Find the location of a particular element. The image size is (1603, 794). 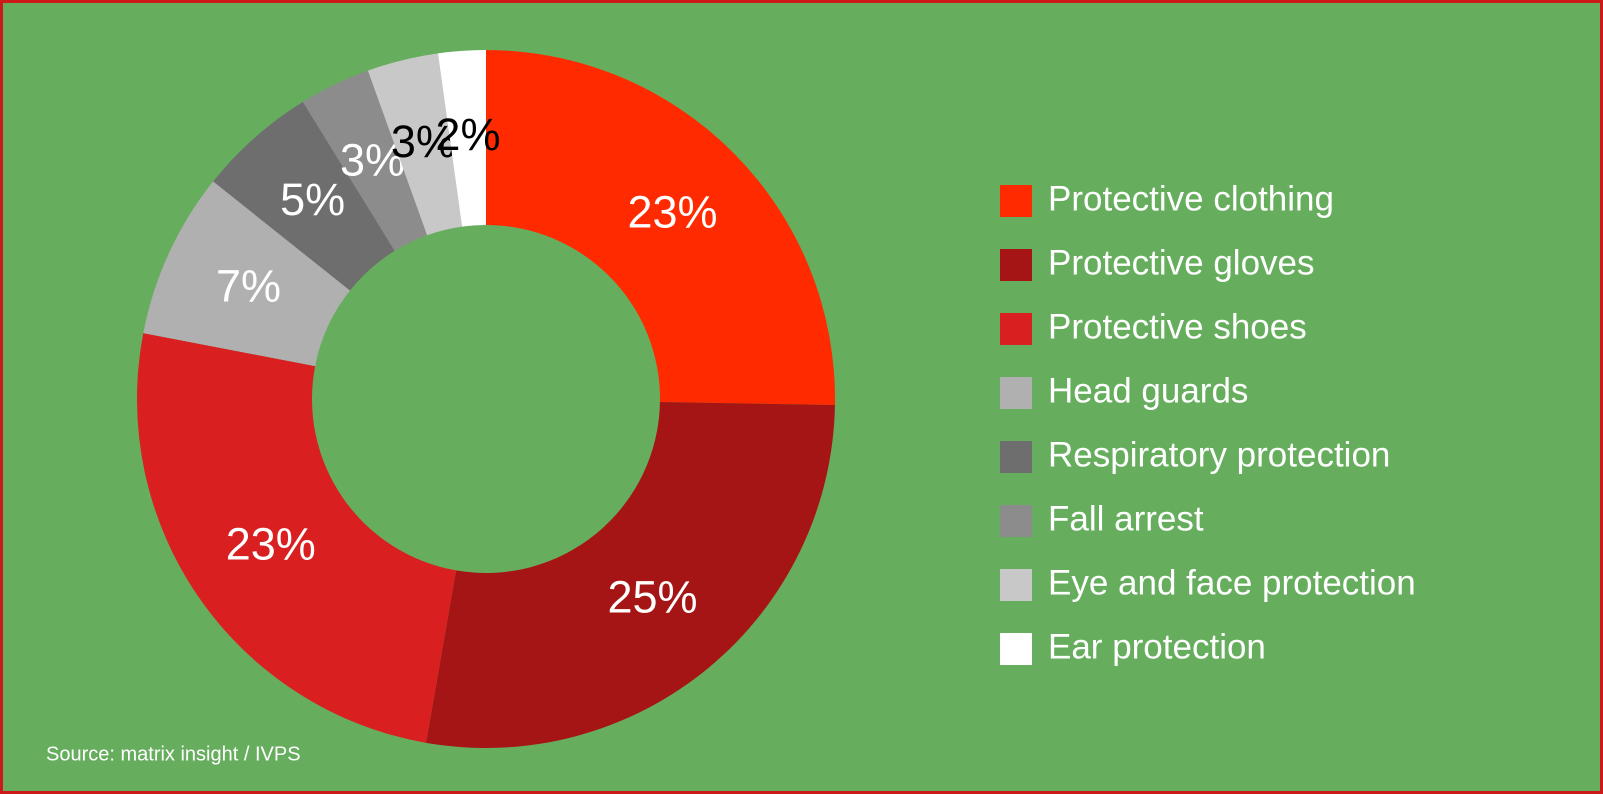

data-label: 7% is located at coordinates (248, 286).